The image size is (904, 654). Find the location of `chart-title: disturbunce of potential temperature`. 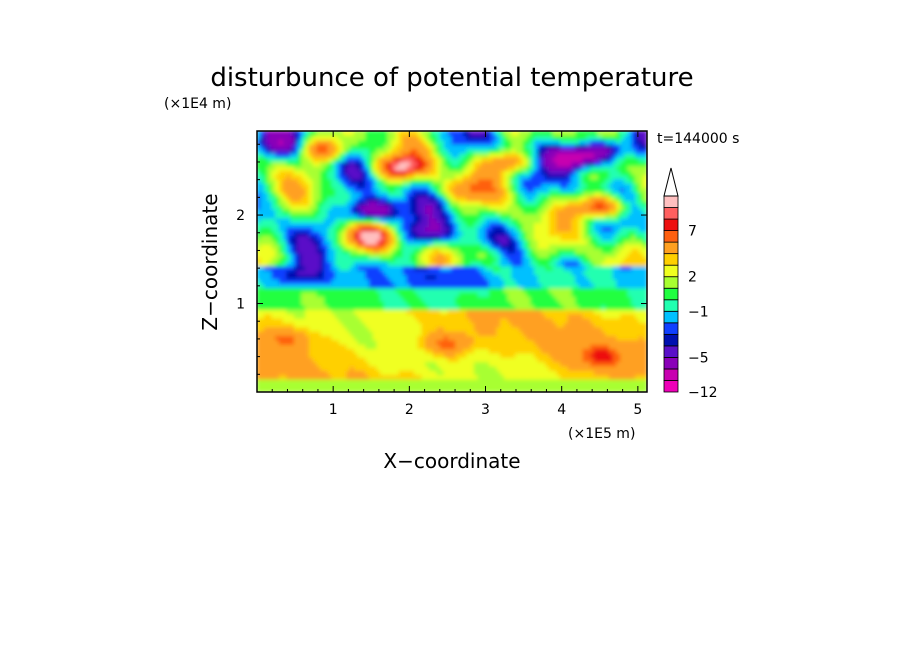

chart-title: disturbunce of potential temperature is located at coordinates (451, 78).